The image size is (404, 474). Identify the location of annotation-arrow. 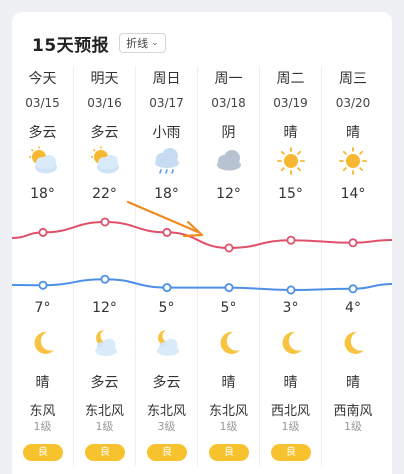
(165, 219).